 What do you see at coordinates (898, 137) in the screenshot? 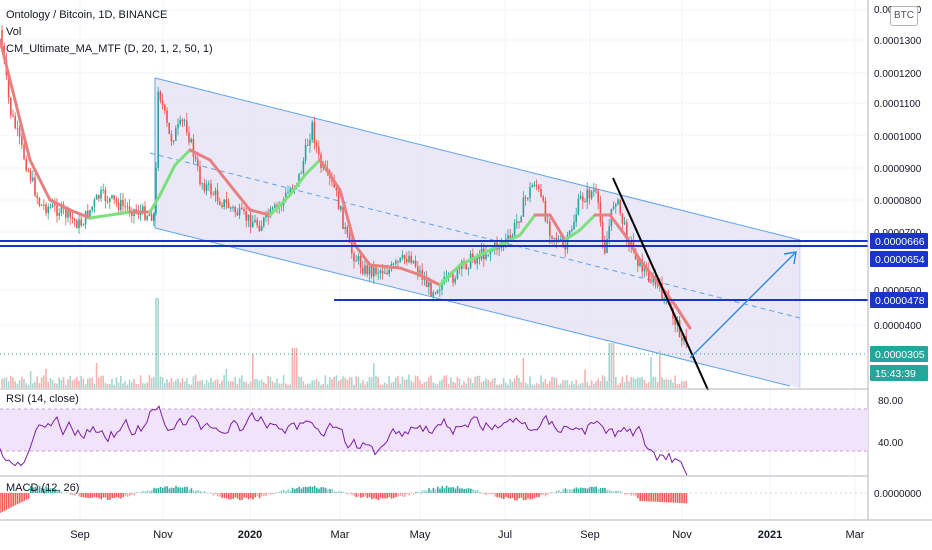
I see `price-tick: 0.0001000` at bounding box center [898, 137].